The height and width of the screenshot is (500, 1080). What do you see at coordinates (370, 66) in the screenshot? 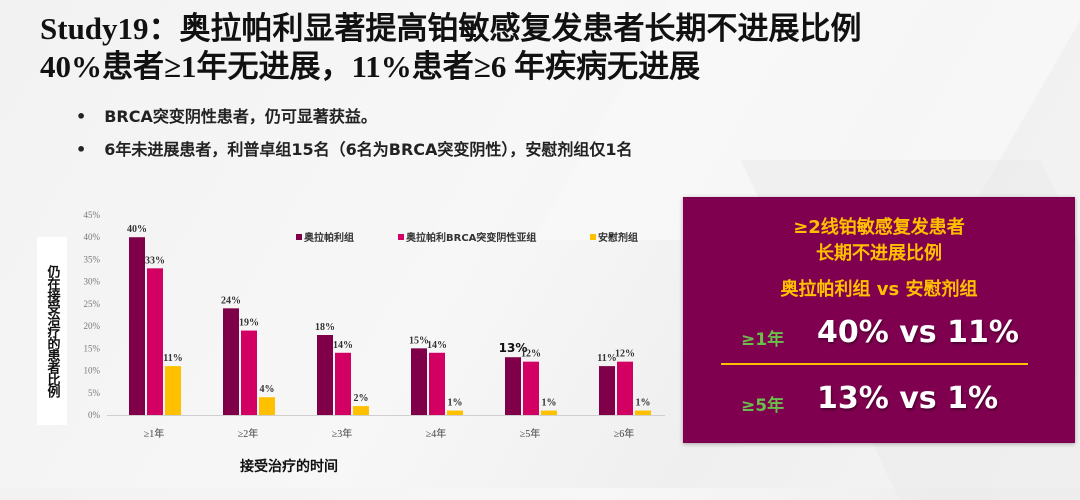
I see `title-line-2: 40%患者≥1年无进展，11%患者≥6 年疾病无进展` at bounding box center [370, 66].